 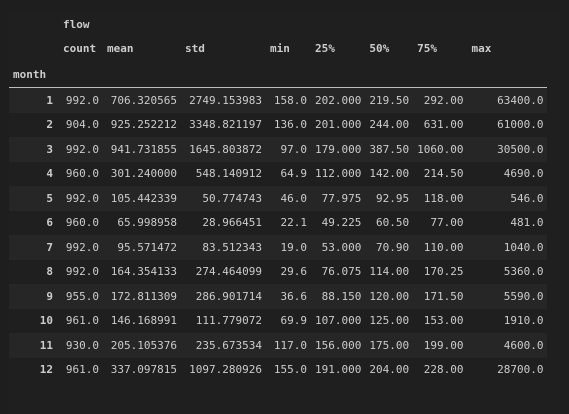 I want to click on table-cell: 1040.0, so click(x=523, y=247).